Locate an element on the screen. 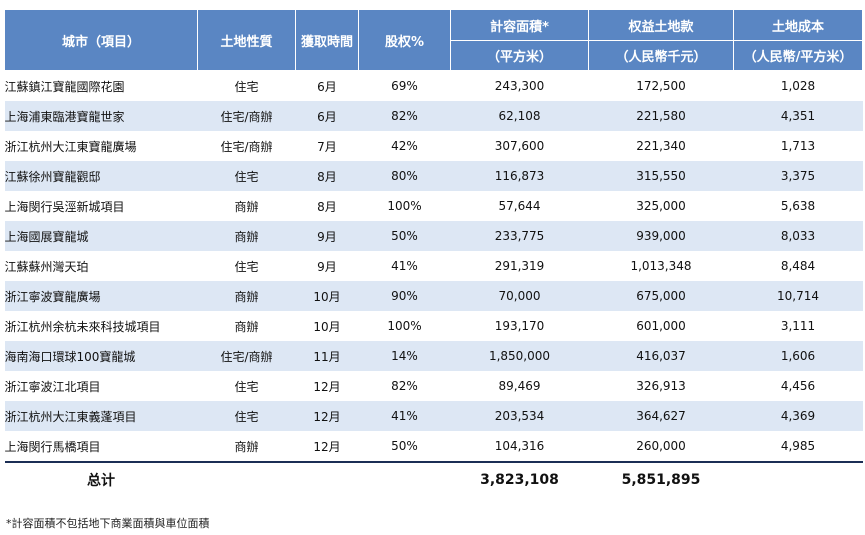  cell-acquired-time: 10月 is located at coordinates (327, 296).